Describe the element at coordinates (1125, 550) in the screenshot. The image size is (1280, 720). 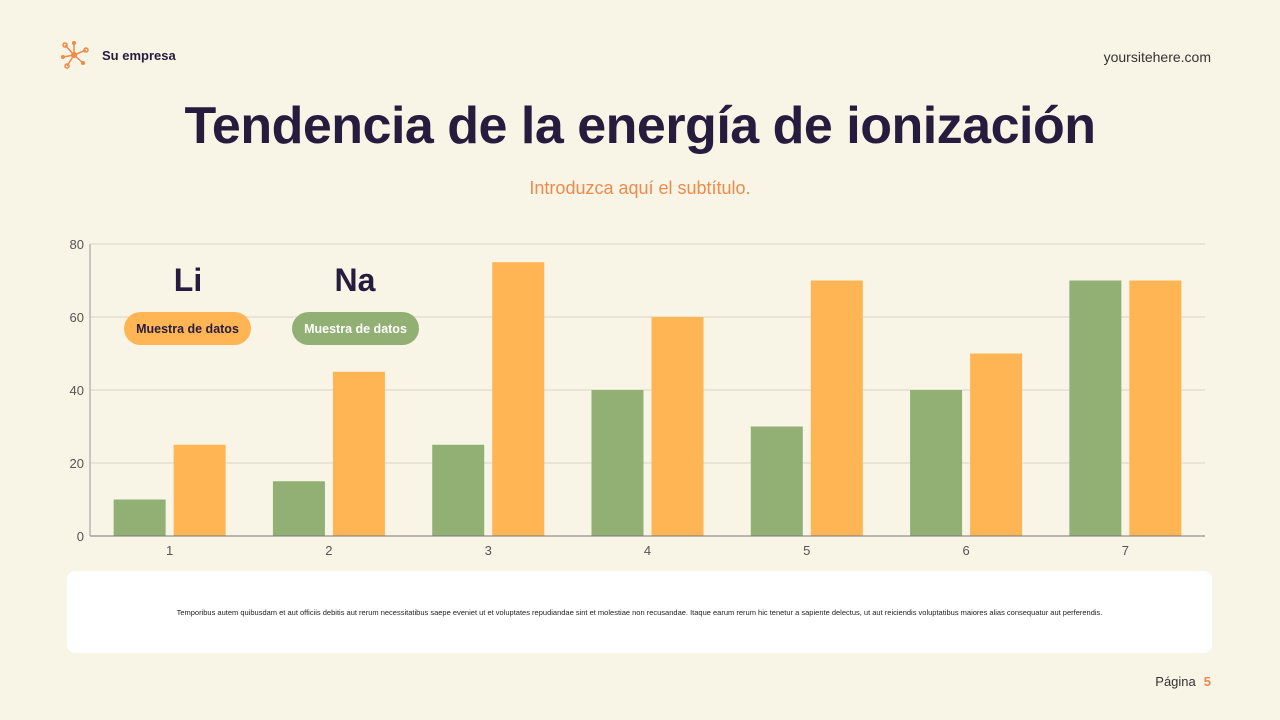
I see `x-tick-label: 7` at that location.